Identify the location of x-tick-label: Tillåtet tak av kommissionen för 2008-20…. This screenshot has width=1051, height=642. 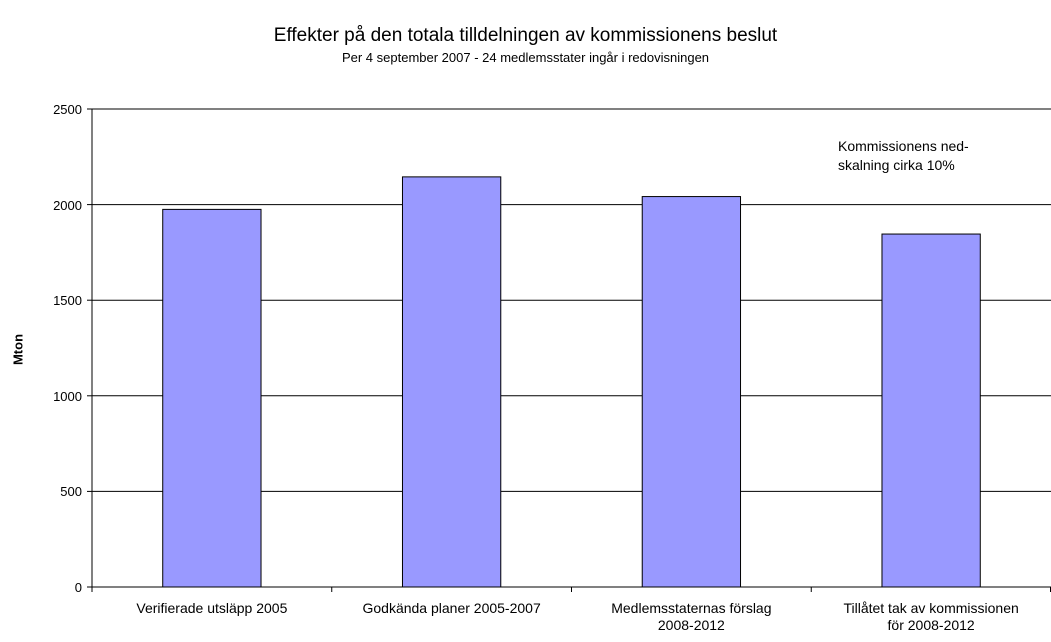
(931, 616).